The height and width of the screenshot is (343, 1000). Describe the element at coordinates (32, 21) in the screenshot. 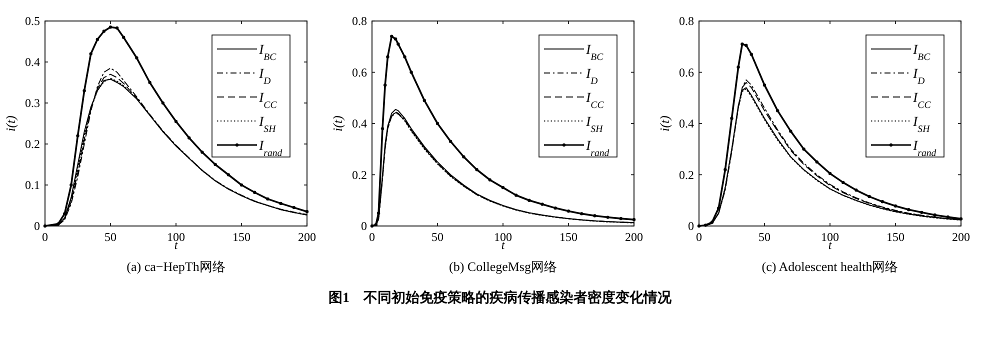

I see `y-tick-label: 0.5` at that location.